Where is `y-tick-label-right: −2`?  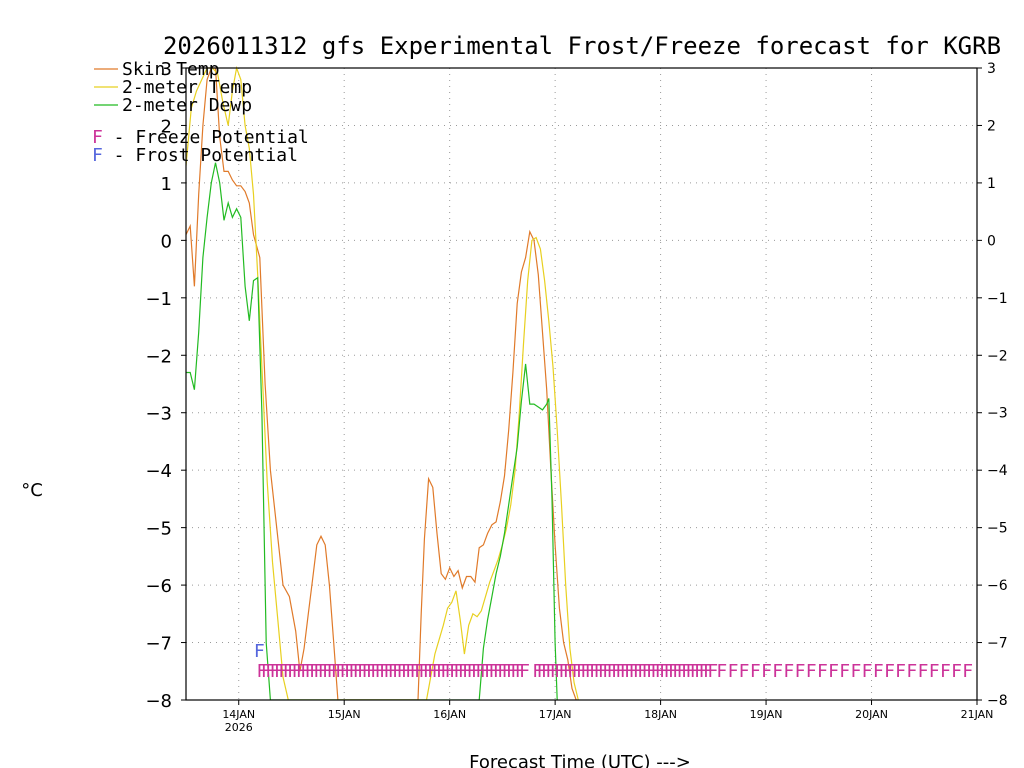
y-tick-label-right: −2 is located at coordinates (997, 356).